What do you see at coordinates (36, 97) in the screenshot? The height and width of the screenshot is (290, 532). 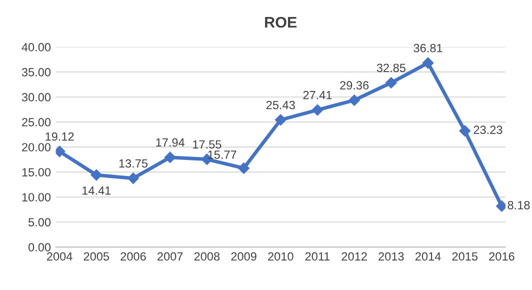 I see `y-tick-label: 30.00` at bounding box center [36, 97].